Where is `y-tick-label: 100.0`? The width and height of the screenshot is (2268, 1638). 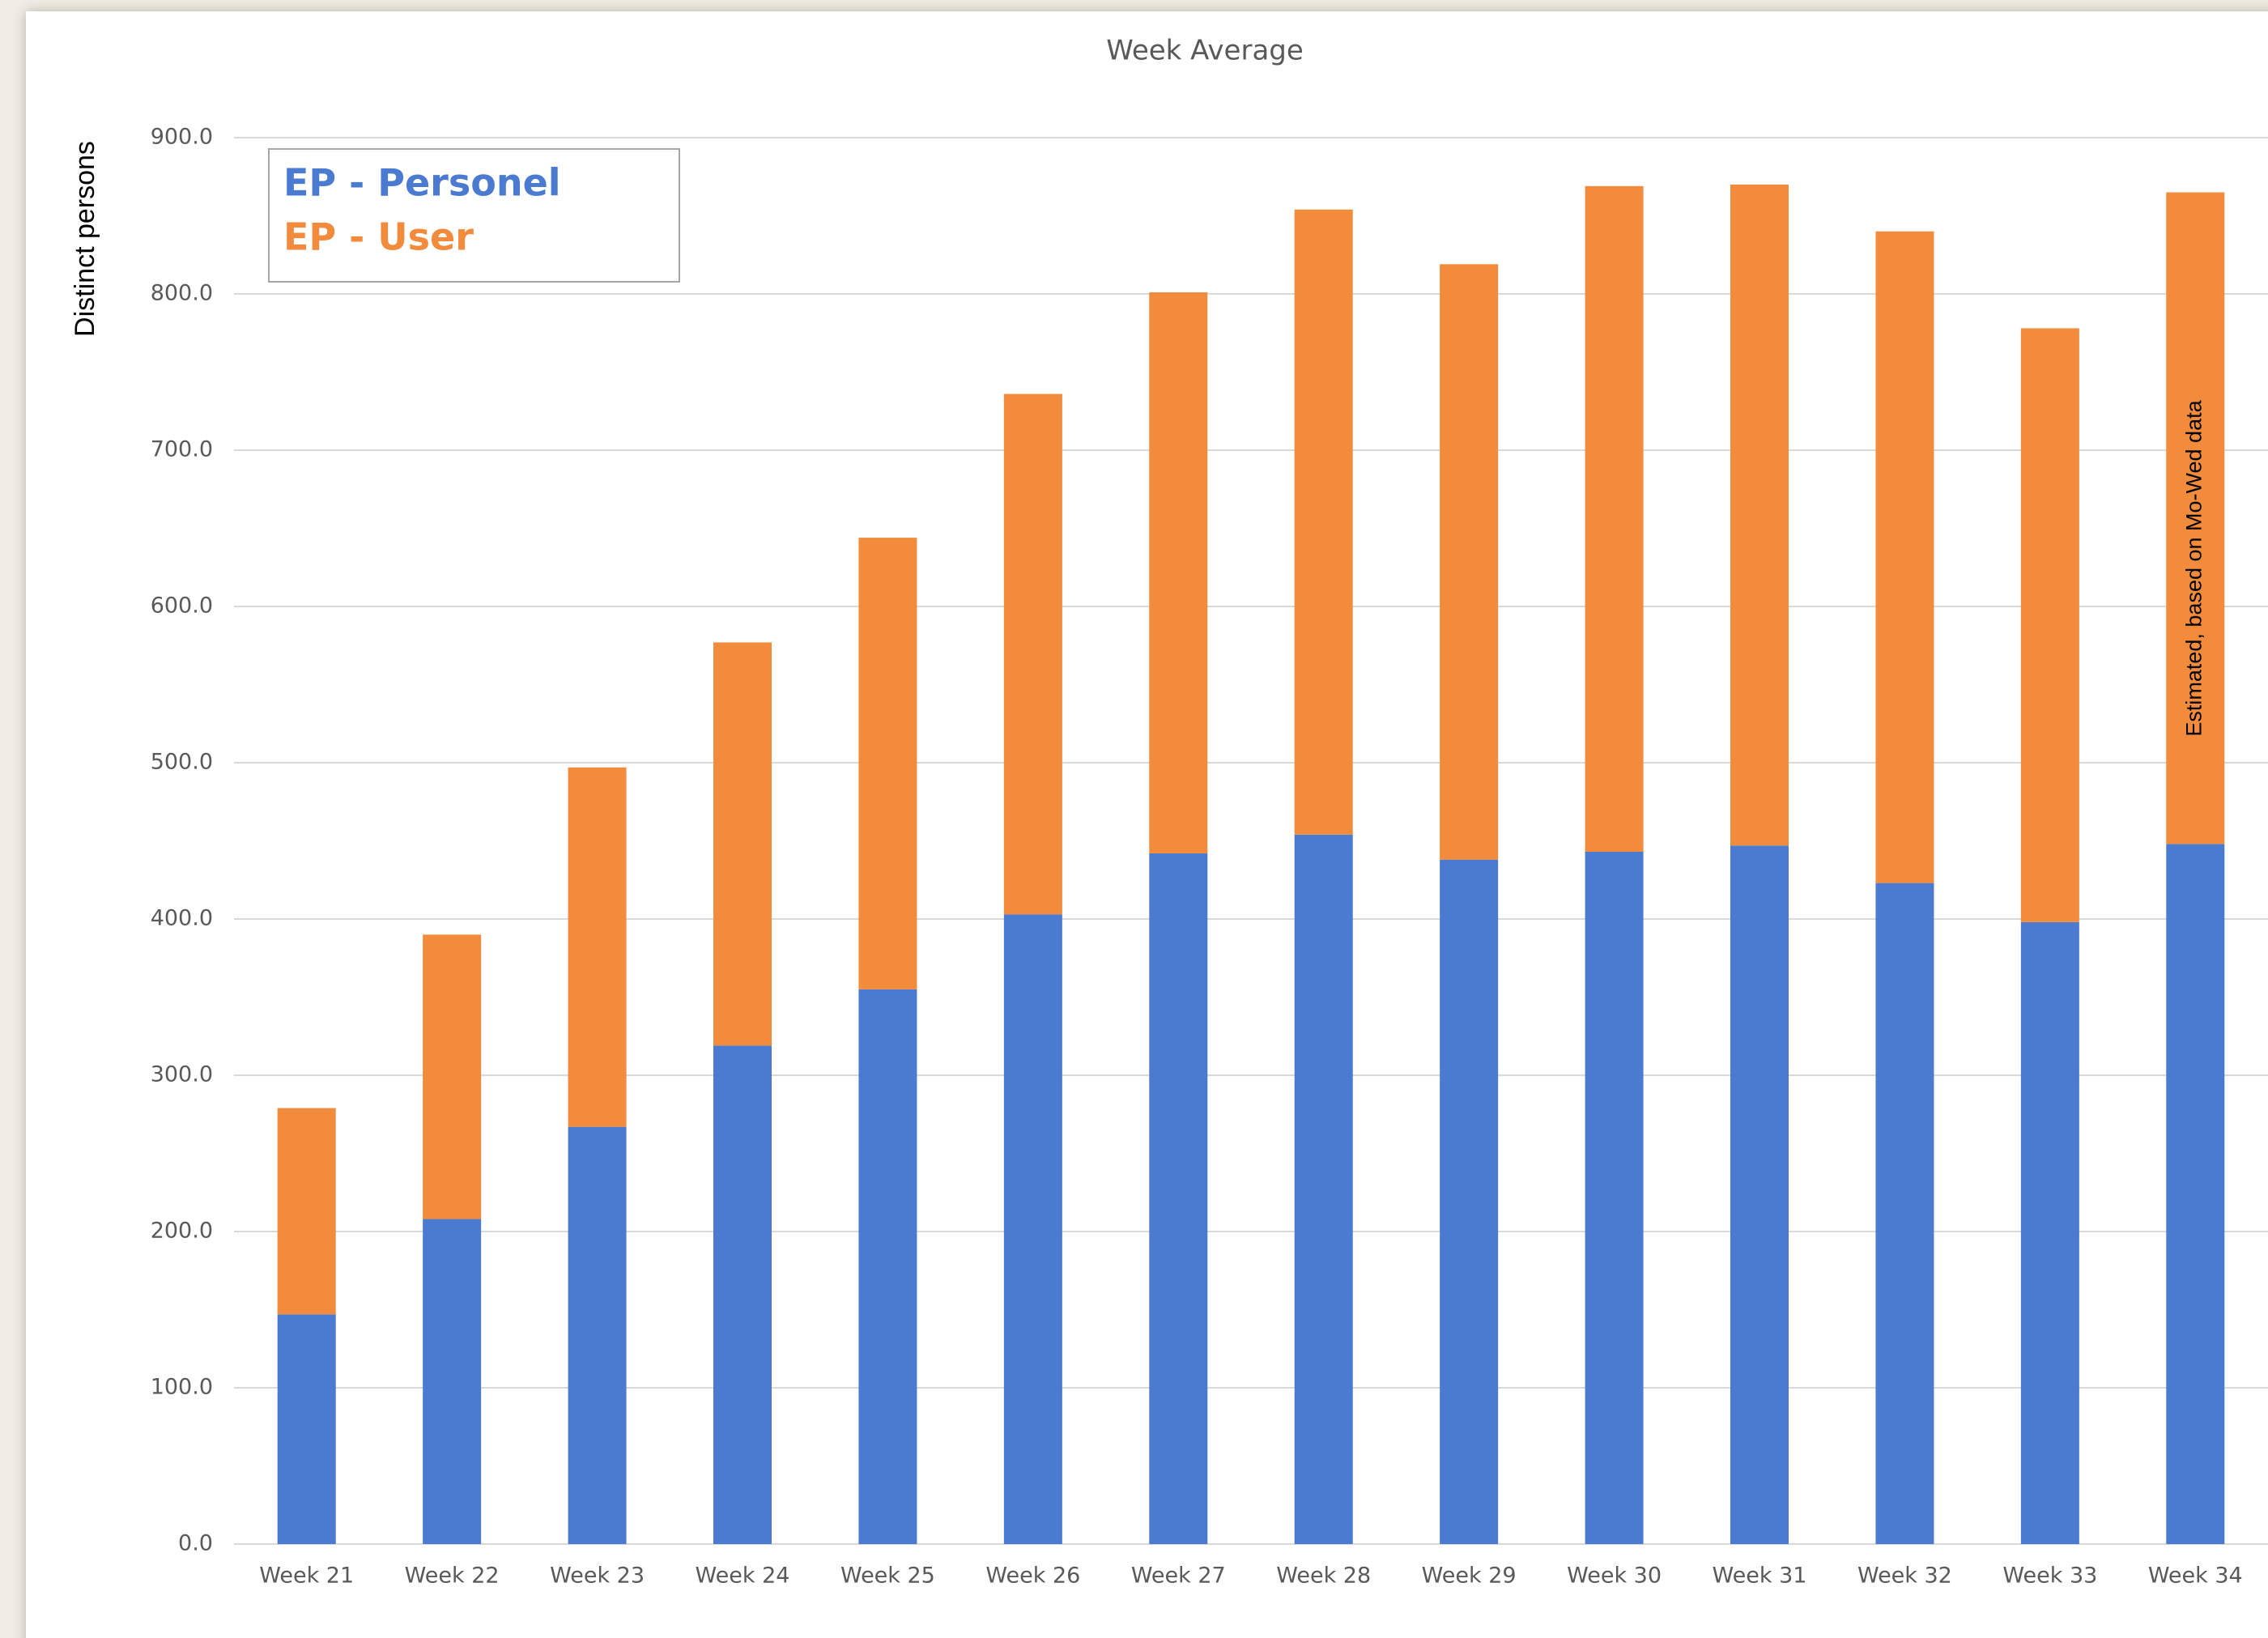 y-tick-label: 100.0 is located at coordinates (182, 1387).